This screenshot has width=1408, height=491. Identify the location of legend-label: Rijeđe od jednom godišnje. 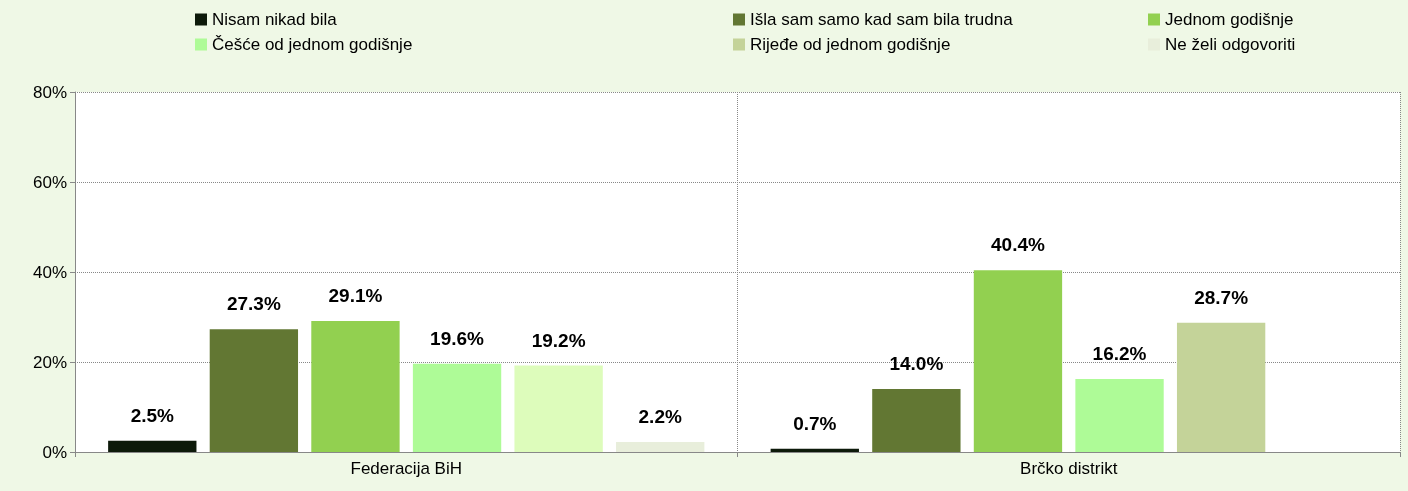
(850, 44).